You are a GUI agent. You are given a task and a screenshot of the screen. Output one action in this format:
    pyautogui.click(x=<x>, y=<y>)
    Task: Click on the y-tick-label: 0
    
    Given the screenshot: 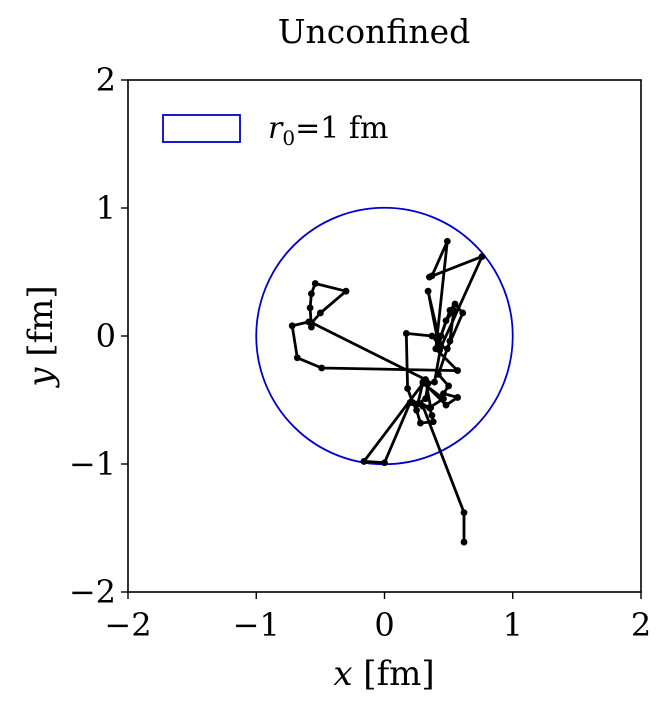 What is the action you would take?
    pyautogui.click(x=106, y=336)
    